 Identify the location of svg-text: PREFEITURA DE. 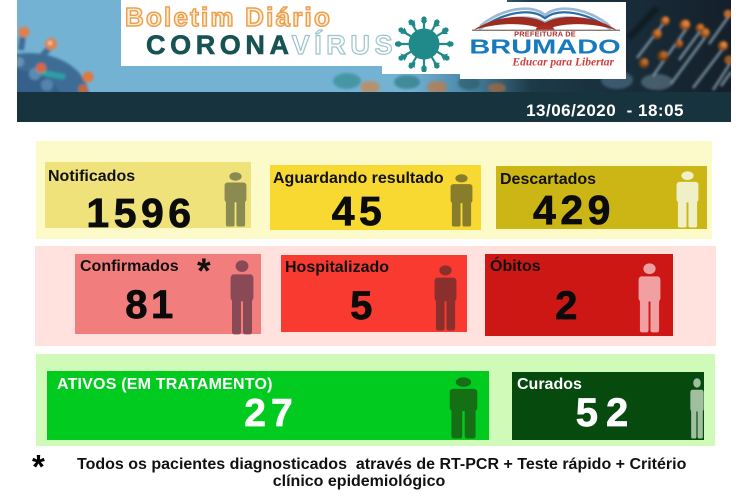
(545, 33).